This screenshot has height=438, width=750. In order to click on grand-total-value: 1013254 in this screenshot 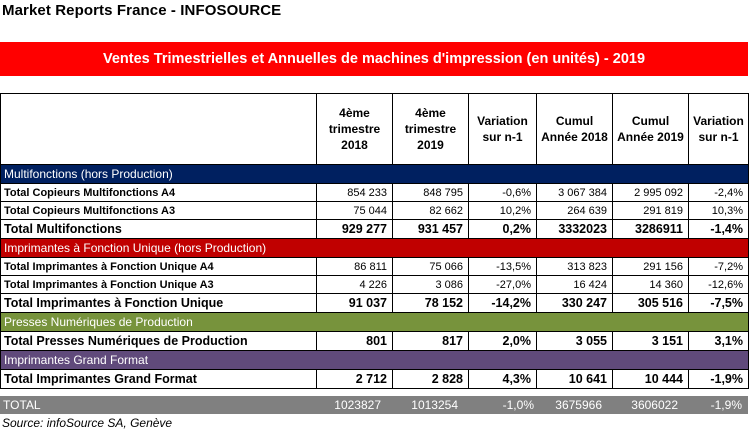, I will do `click(434, 405)`.